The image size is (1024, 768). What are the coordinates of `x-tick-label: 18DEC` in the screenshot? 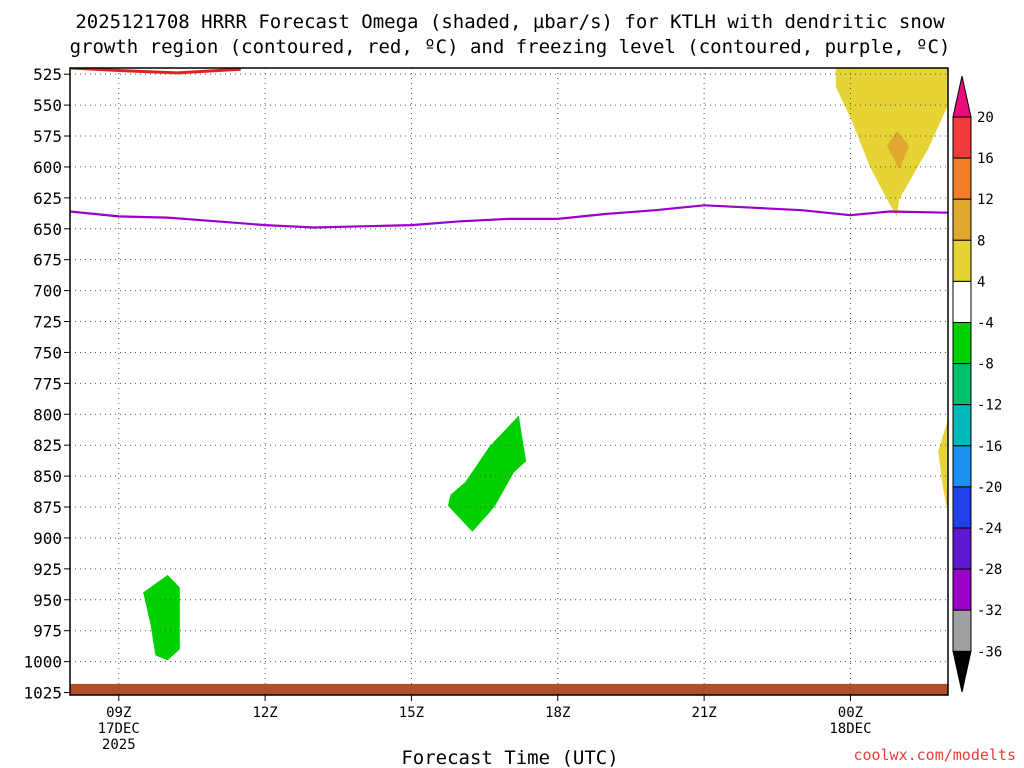 It's located at (850, 729).